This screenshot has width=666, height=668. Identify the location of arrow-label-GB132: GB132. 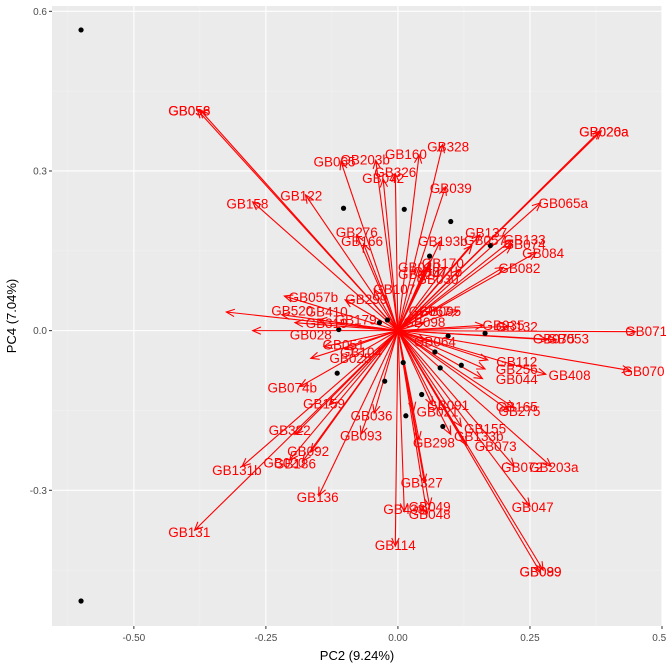
(517, 326).